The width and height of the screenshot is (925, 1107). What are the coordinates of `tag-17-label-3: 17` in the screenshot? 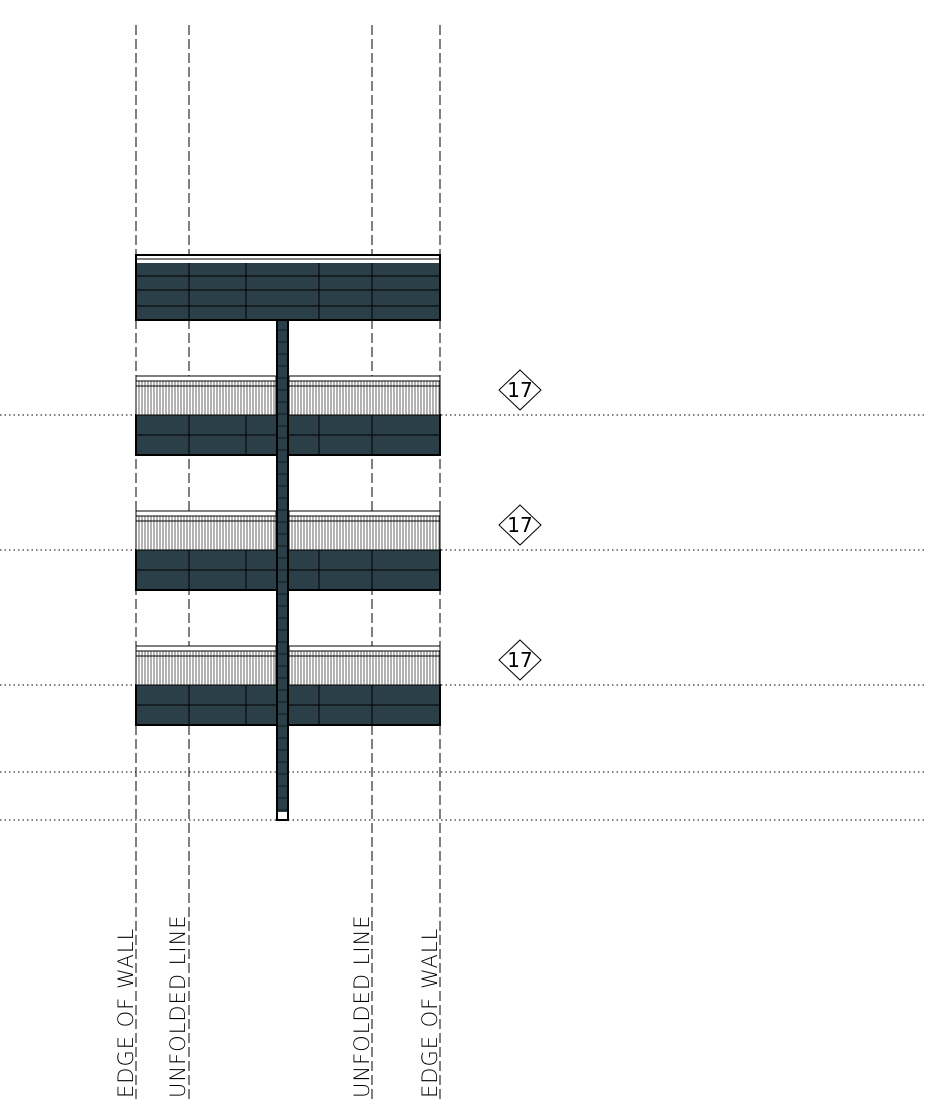 It's located at (519, 660).